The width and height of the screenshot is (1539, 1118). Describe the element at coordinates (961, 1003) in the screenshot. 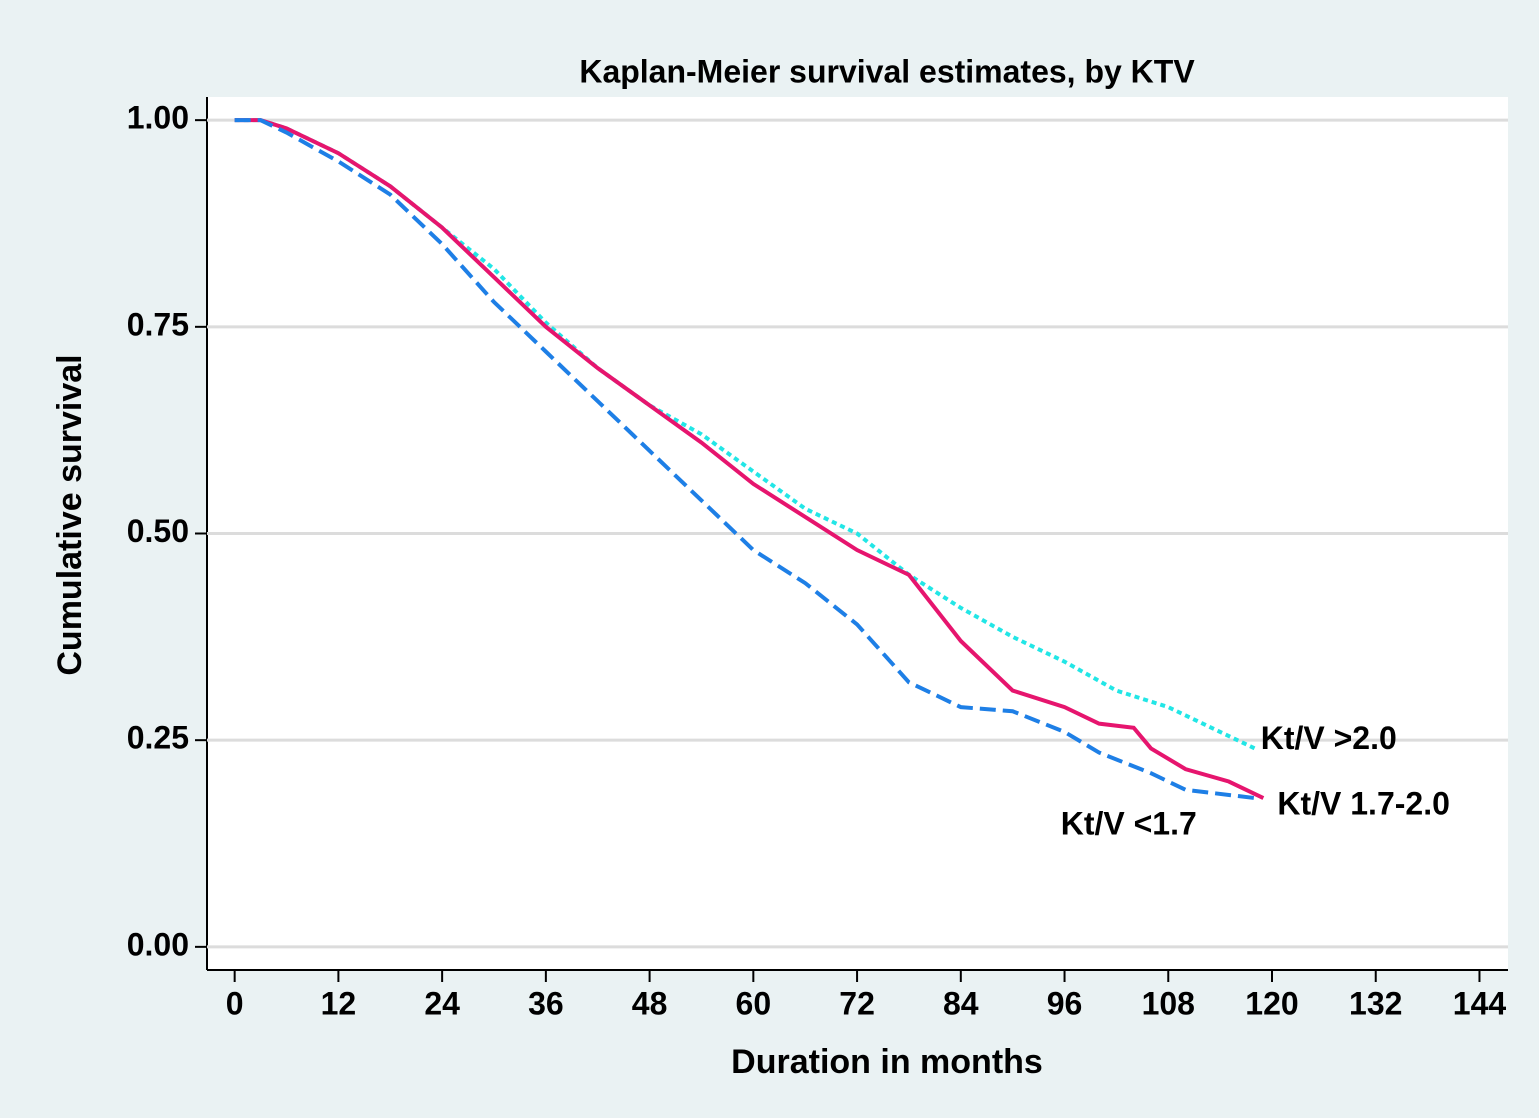

I see `x-tick-label: 84` at that location.